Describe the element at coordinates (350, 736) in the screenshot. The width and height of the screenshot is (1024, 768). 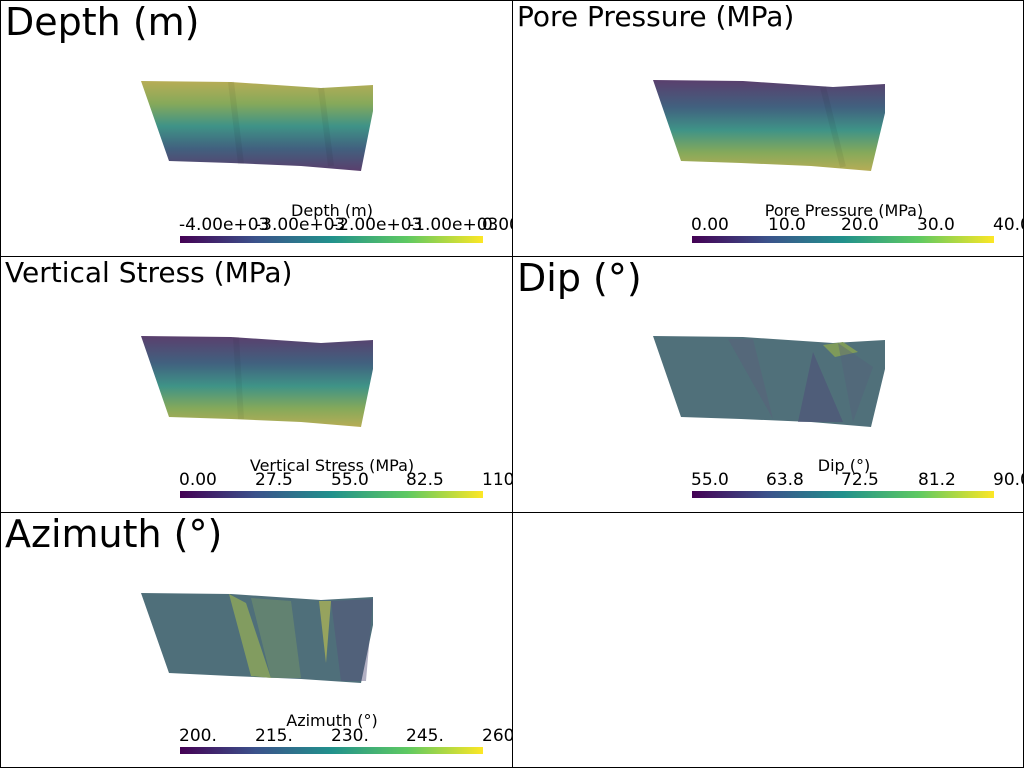
I see `colorbar-tick: 230.` at that location.